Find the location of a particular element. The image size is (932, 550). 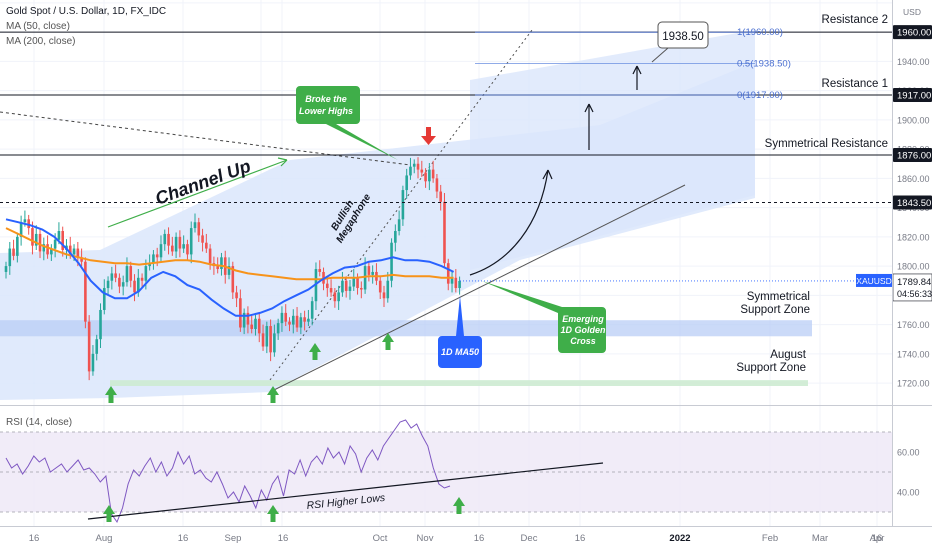

price-tick: 1720.00 is located at coordinates (913, 384).